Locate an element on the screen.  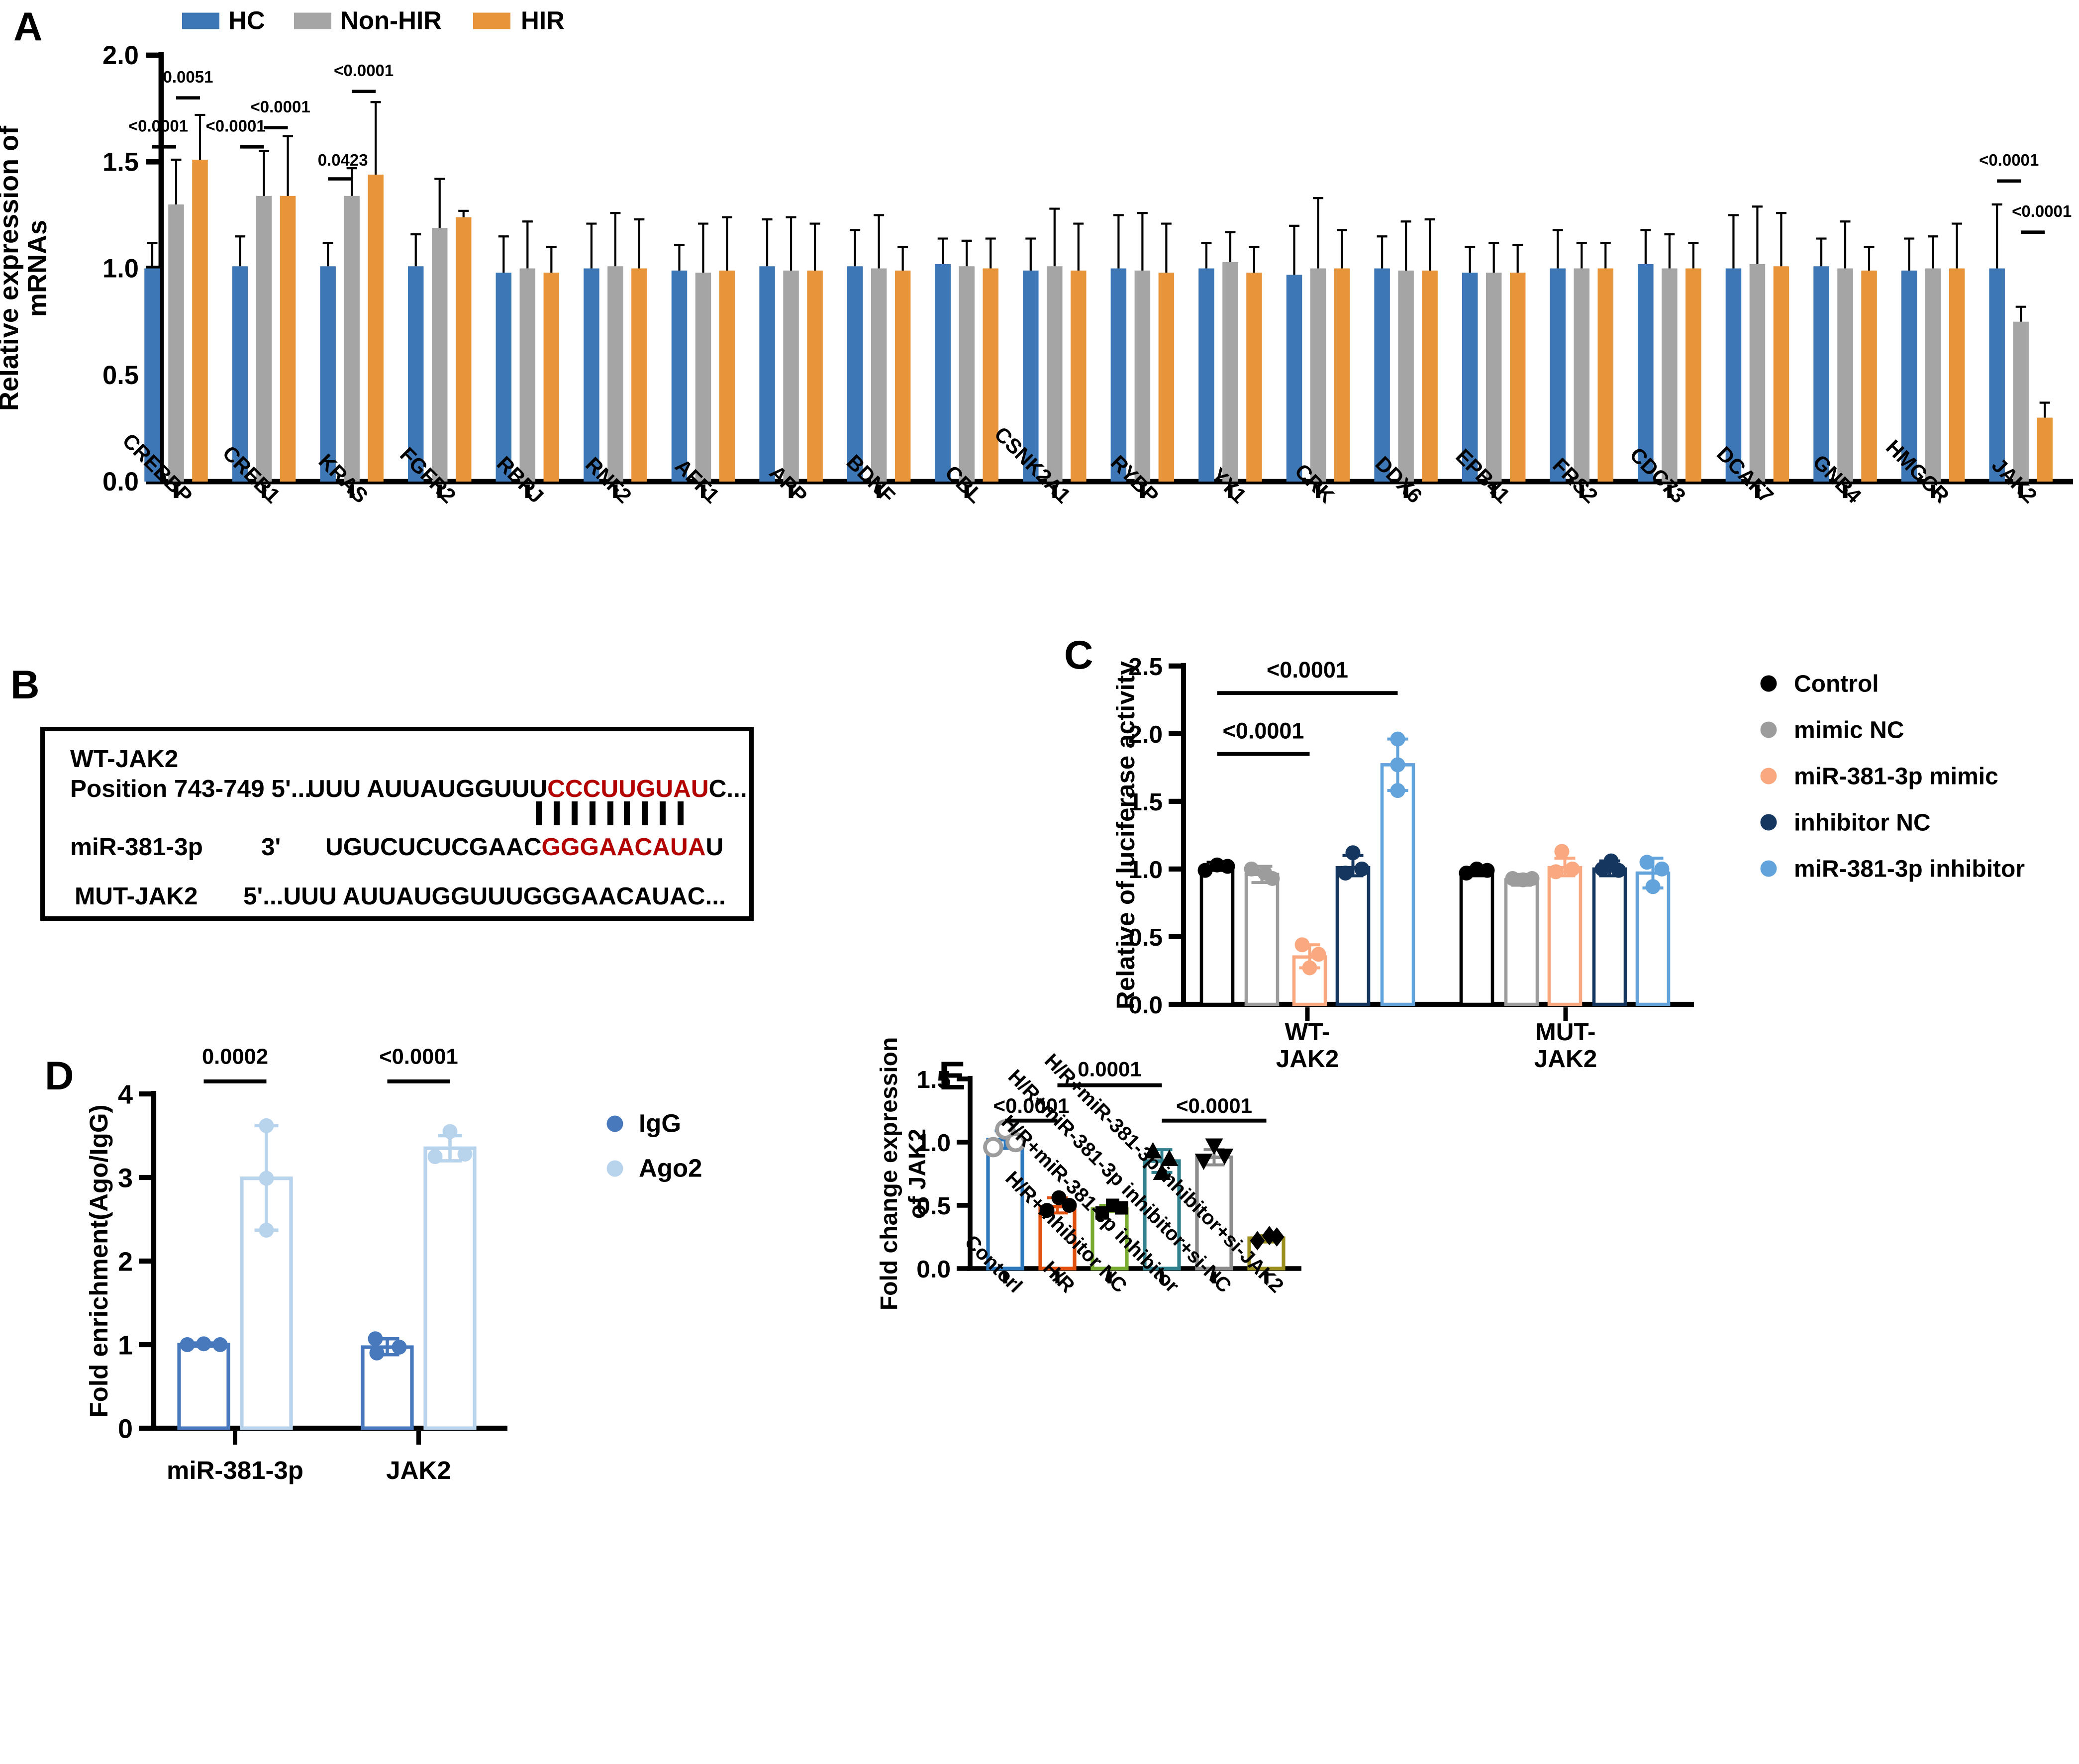
panel-c-y-tick-label: 0.0 is located at coordinates (1145, 1005).